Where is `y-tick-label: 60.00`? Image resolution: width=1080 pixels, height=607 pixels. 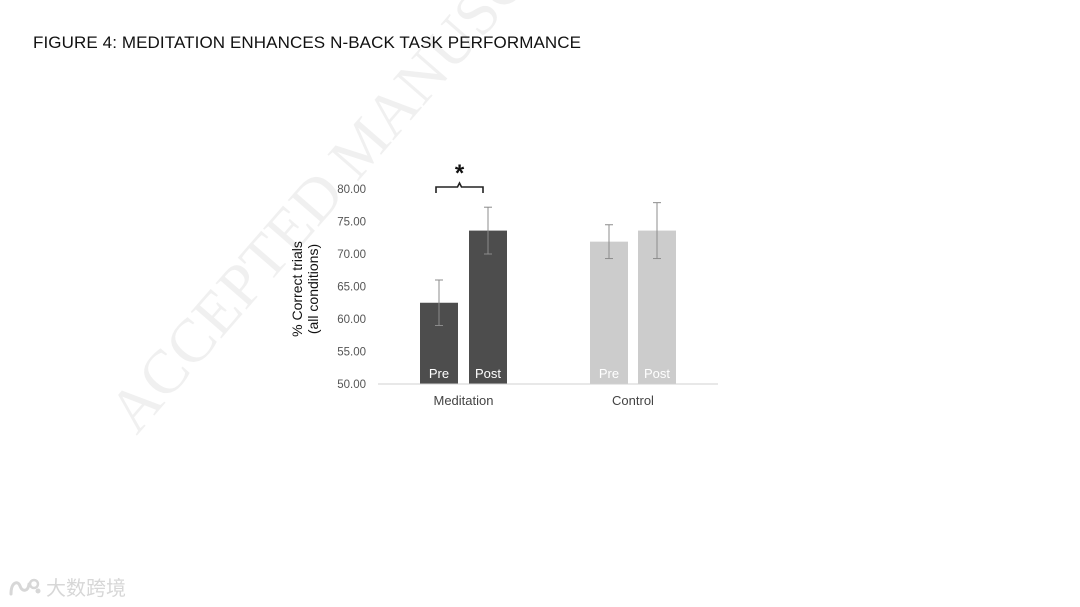
y-tick-label: 60.00 is located at coordinates (351, 320).